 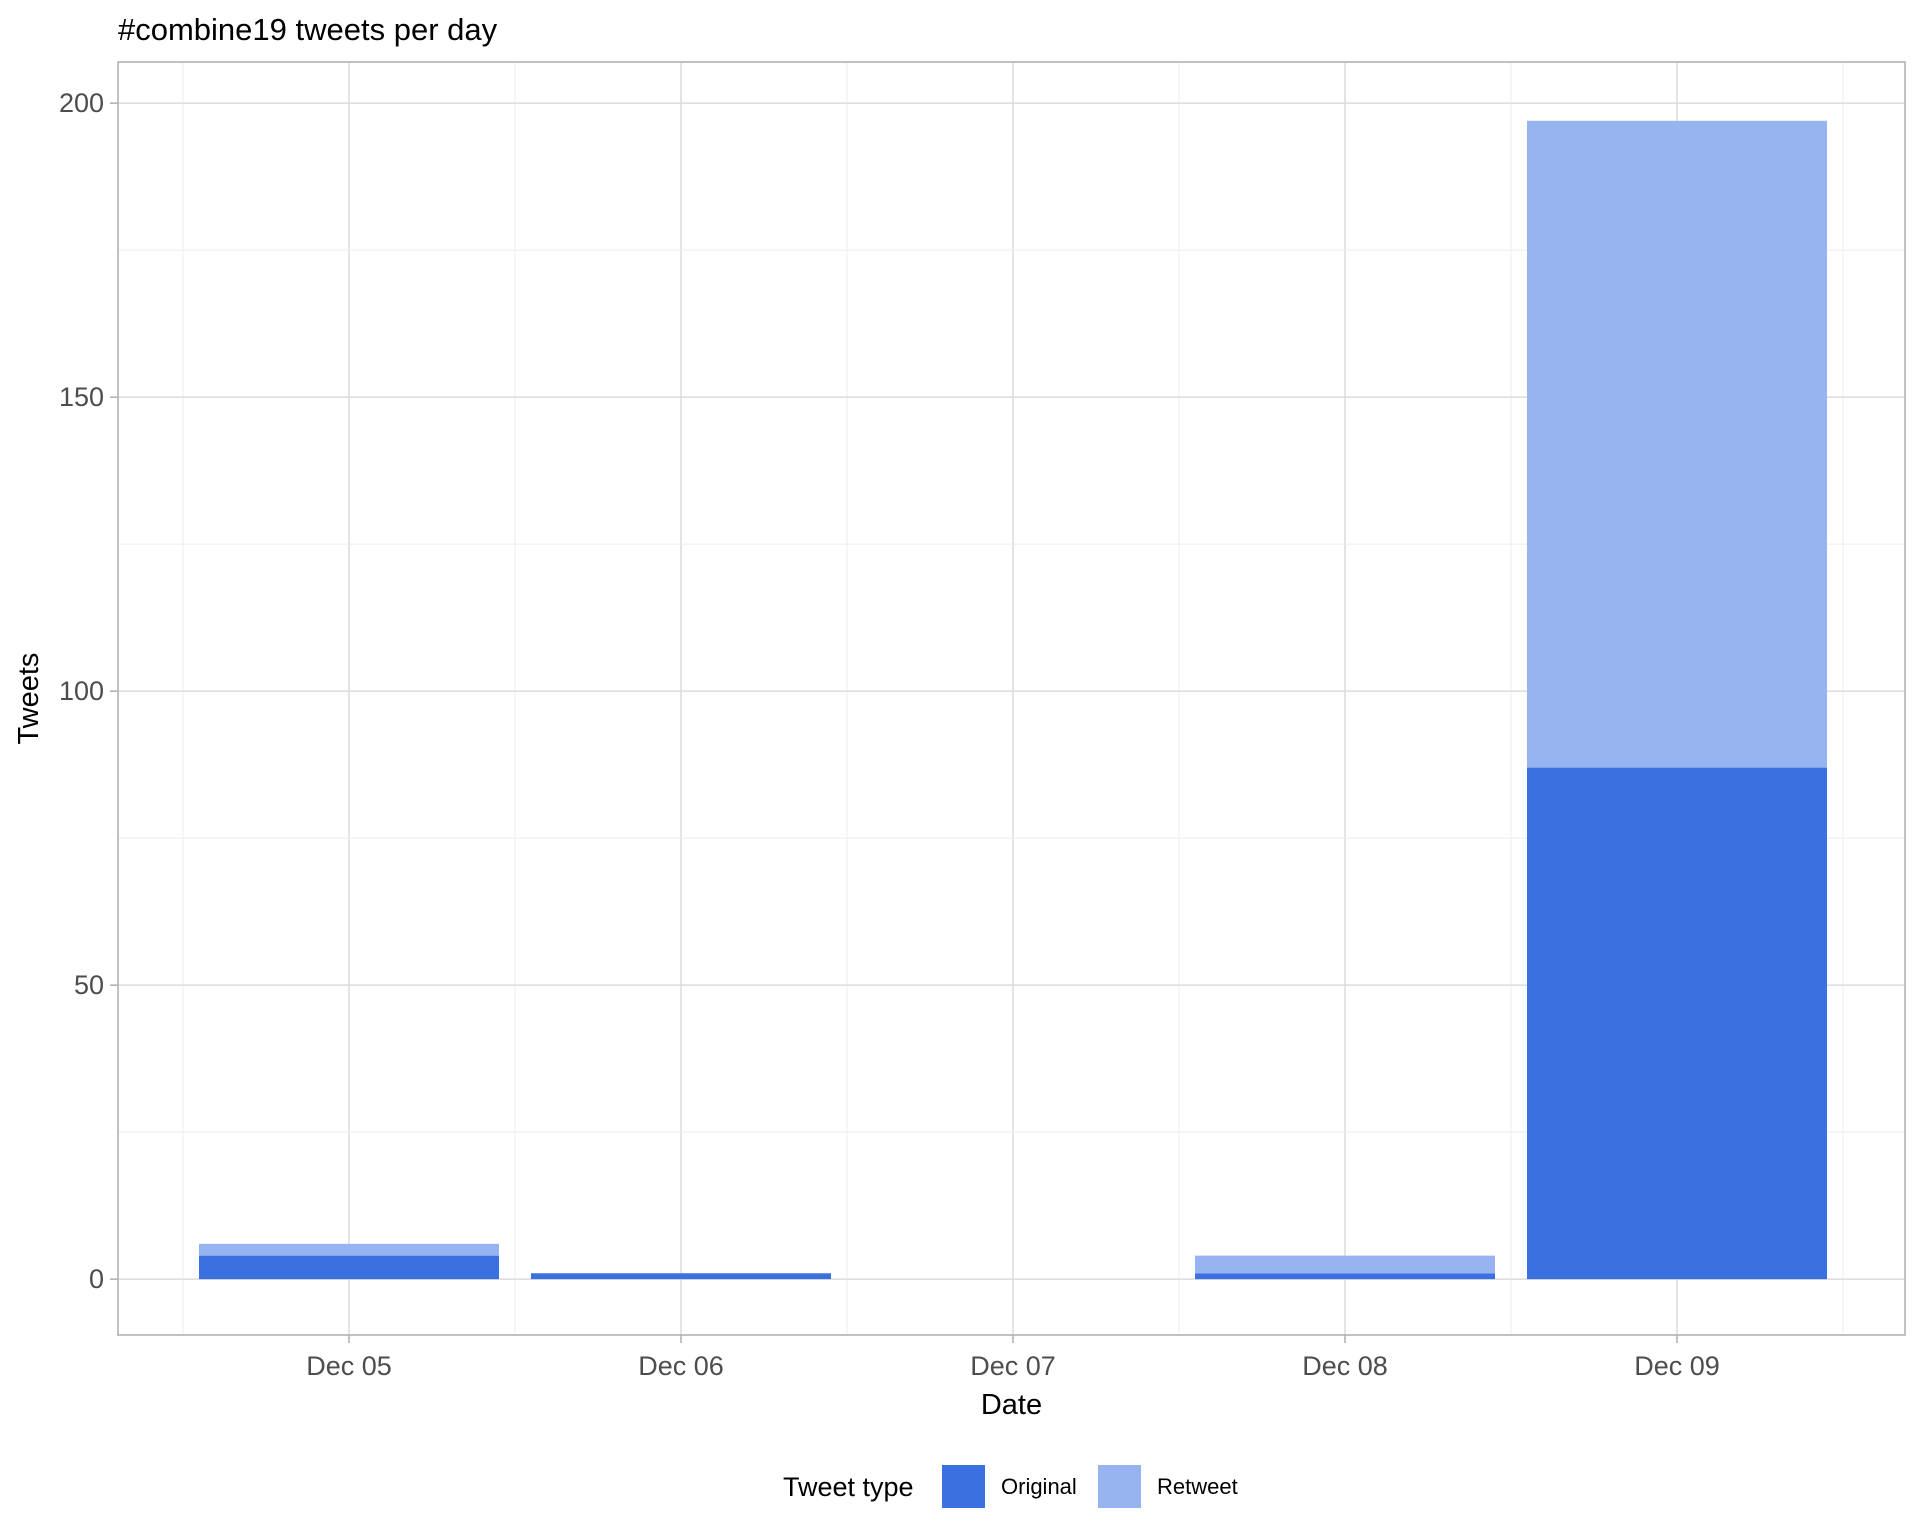 What do you see at coordinates (81, 691) in the screenshot?
I see `y-tick-label: 100` at bounding box center [81, 691].